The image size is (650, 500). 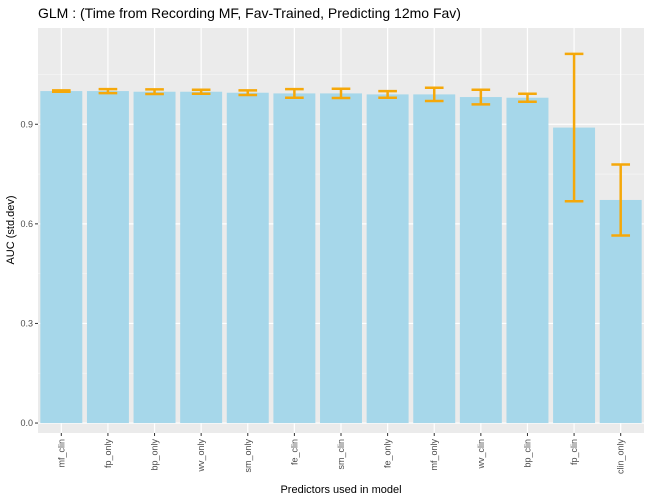 What do you see at coordinates (26, 224) in the screenshot?
I see `y-tick-label: 0.6` at bounding box center [26, 224].